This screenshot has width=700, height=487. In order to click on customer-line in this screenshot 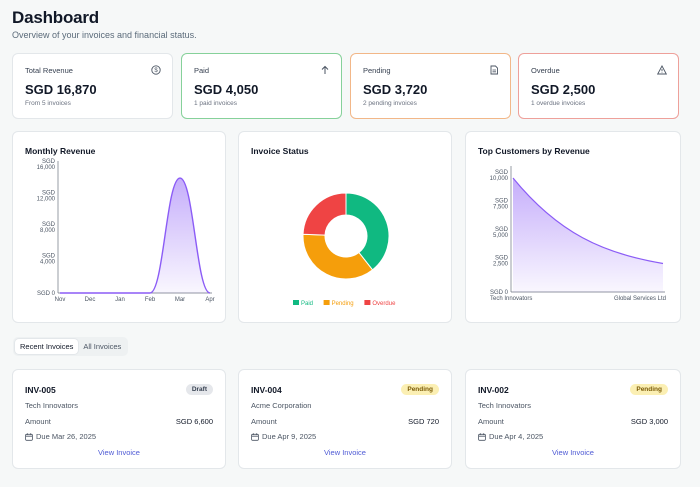, I will do `click(588, 221)`.